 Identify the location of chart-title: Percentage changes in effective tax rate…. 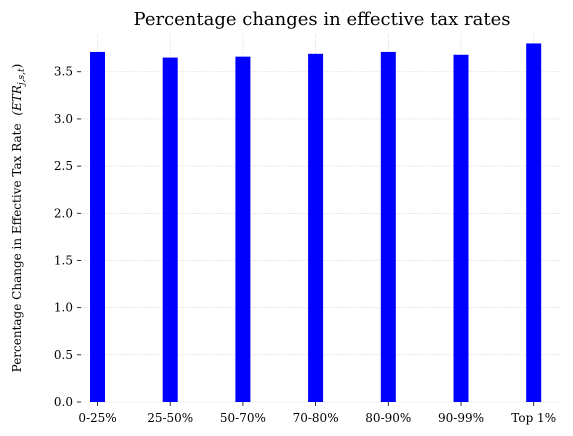
(322, 19).